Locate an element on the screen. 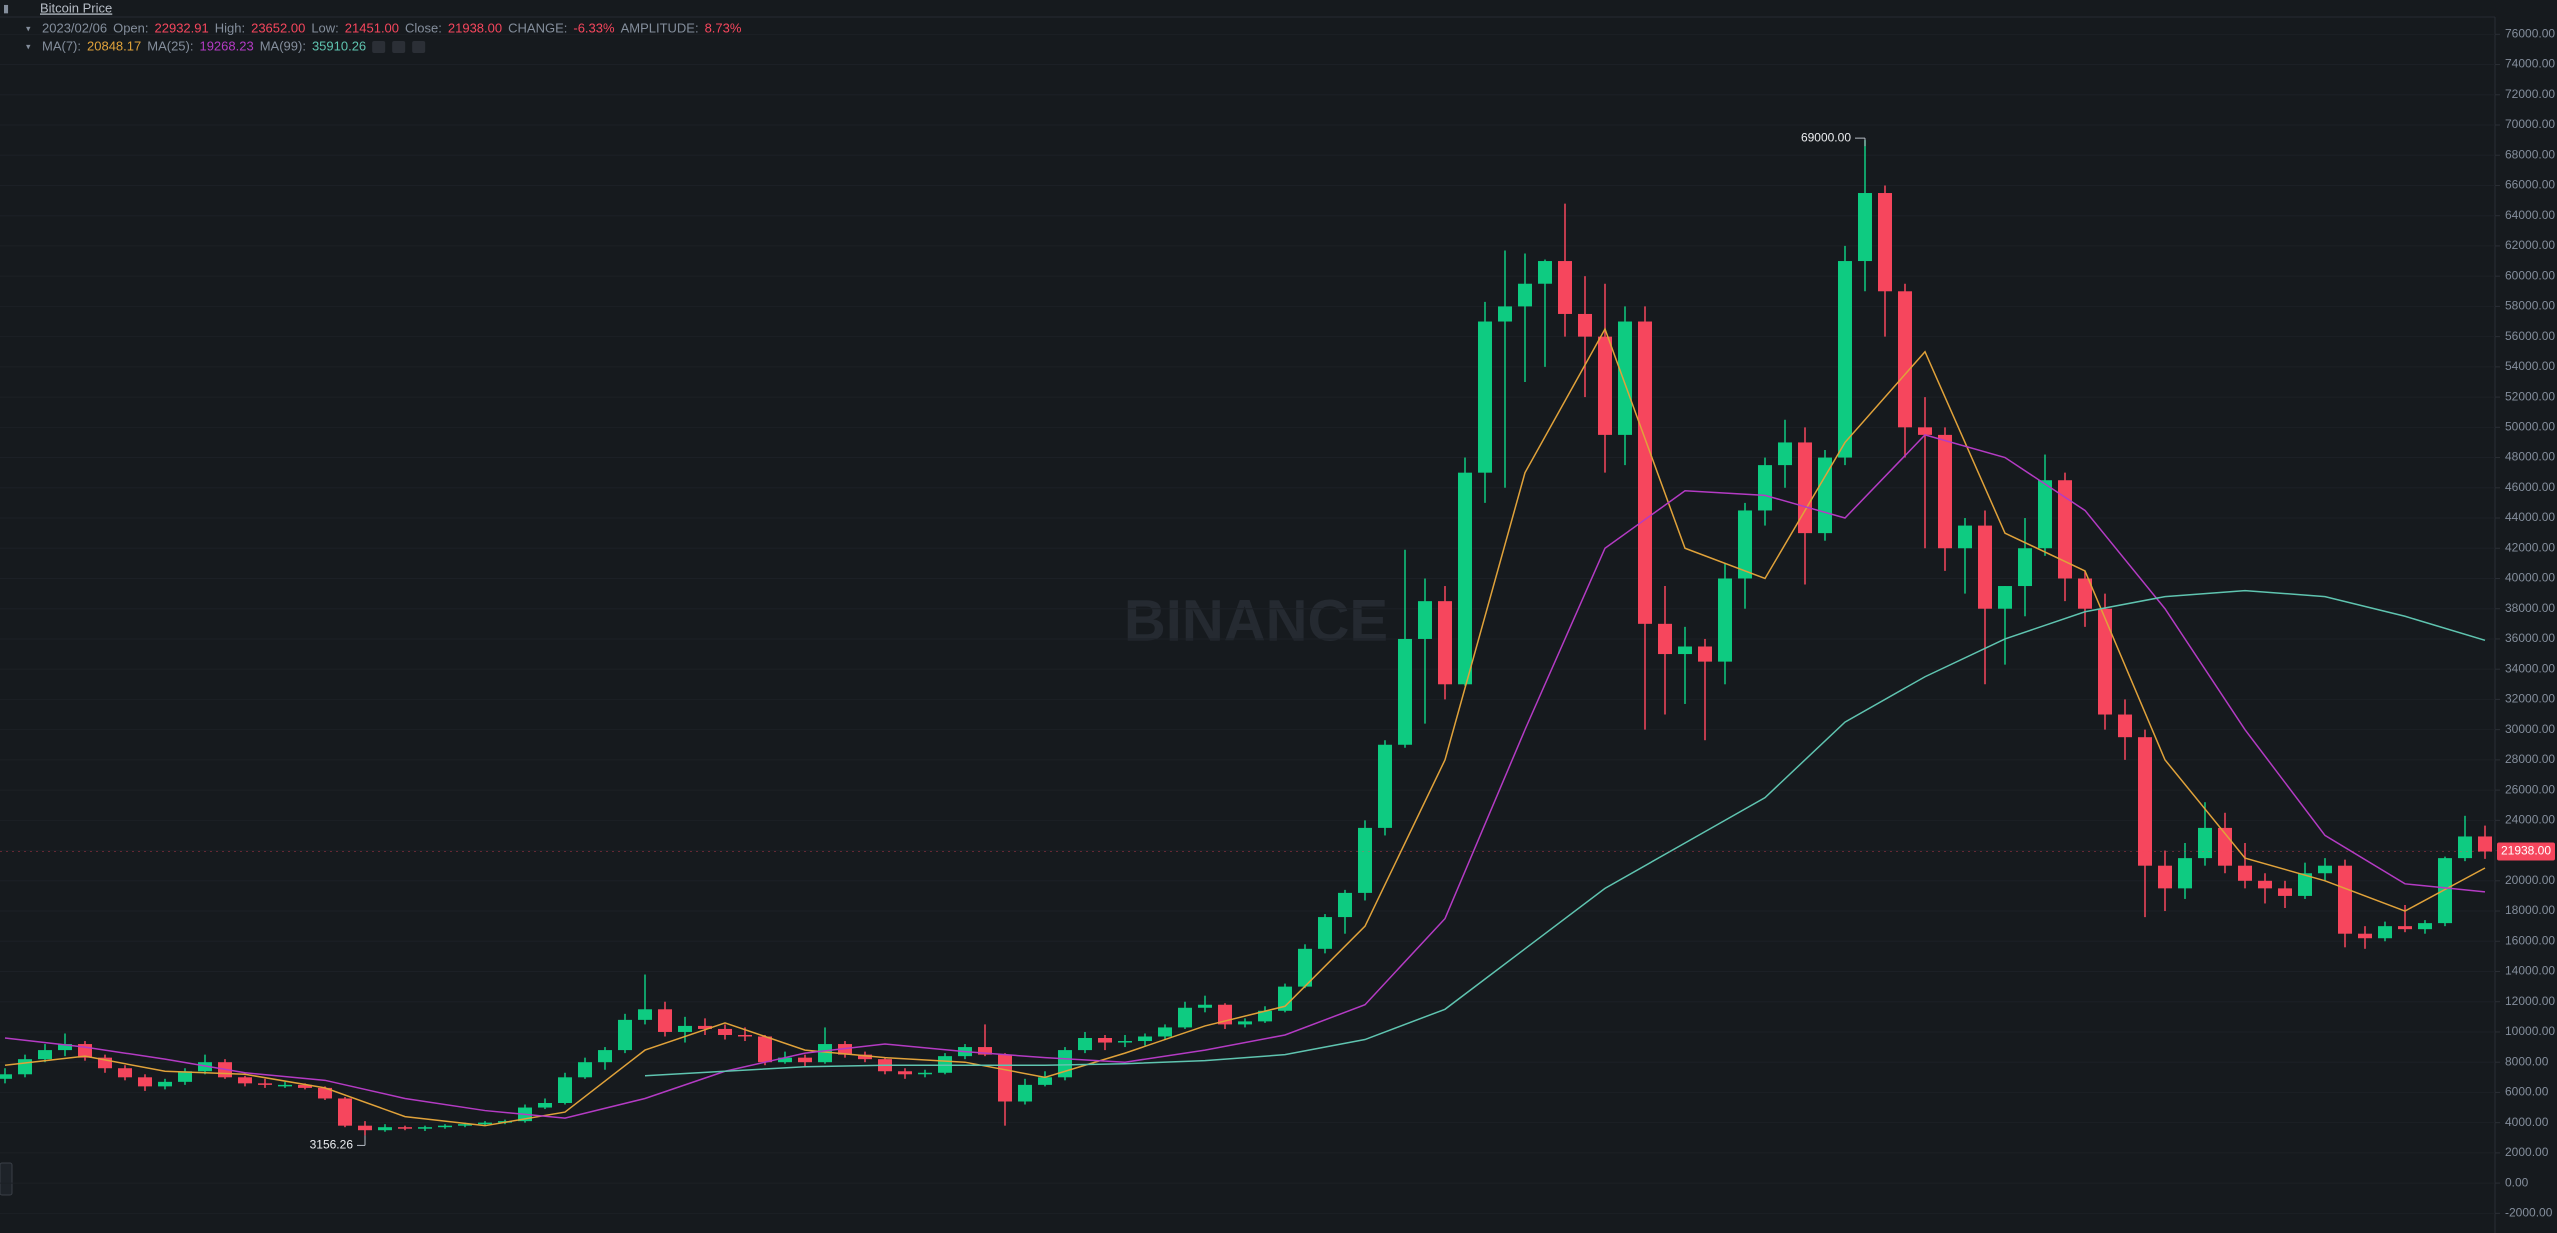 The width and height of the screenshot is (2557, 1233). field-label: High: is located at coordinates (230, 27).